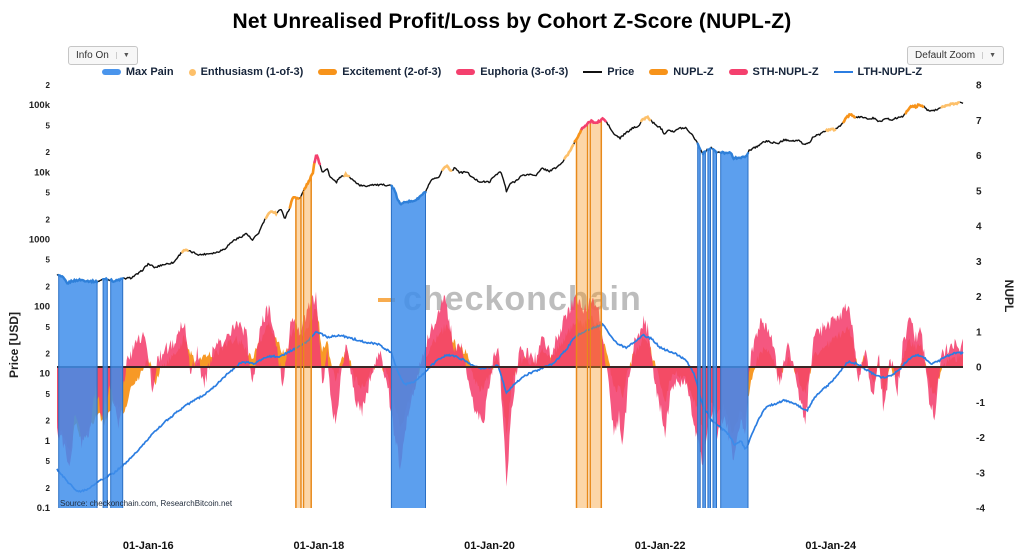  I want to click on legend-label: LTH-NUPL-Z, so click(890, 72).